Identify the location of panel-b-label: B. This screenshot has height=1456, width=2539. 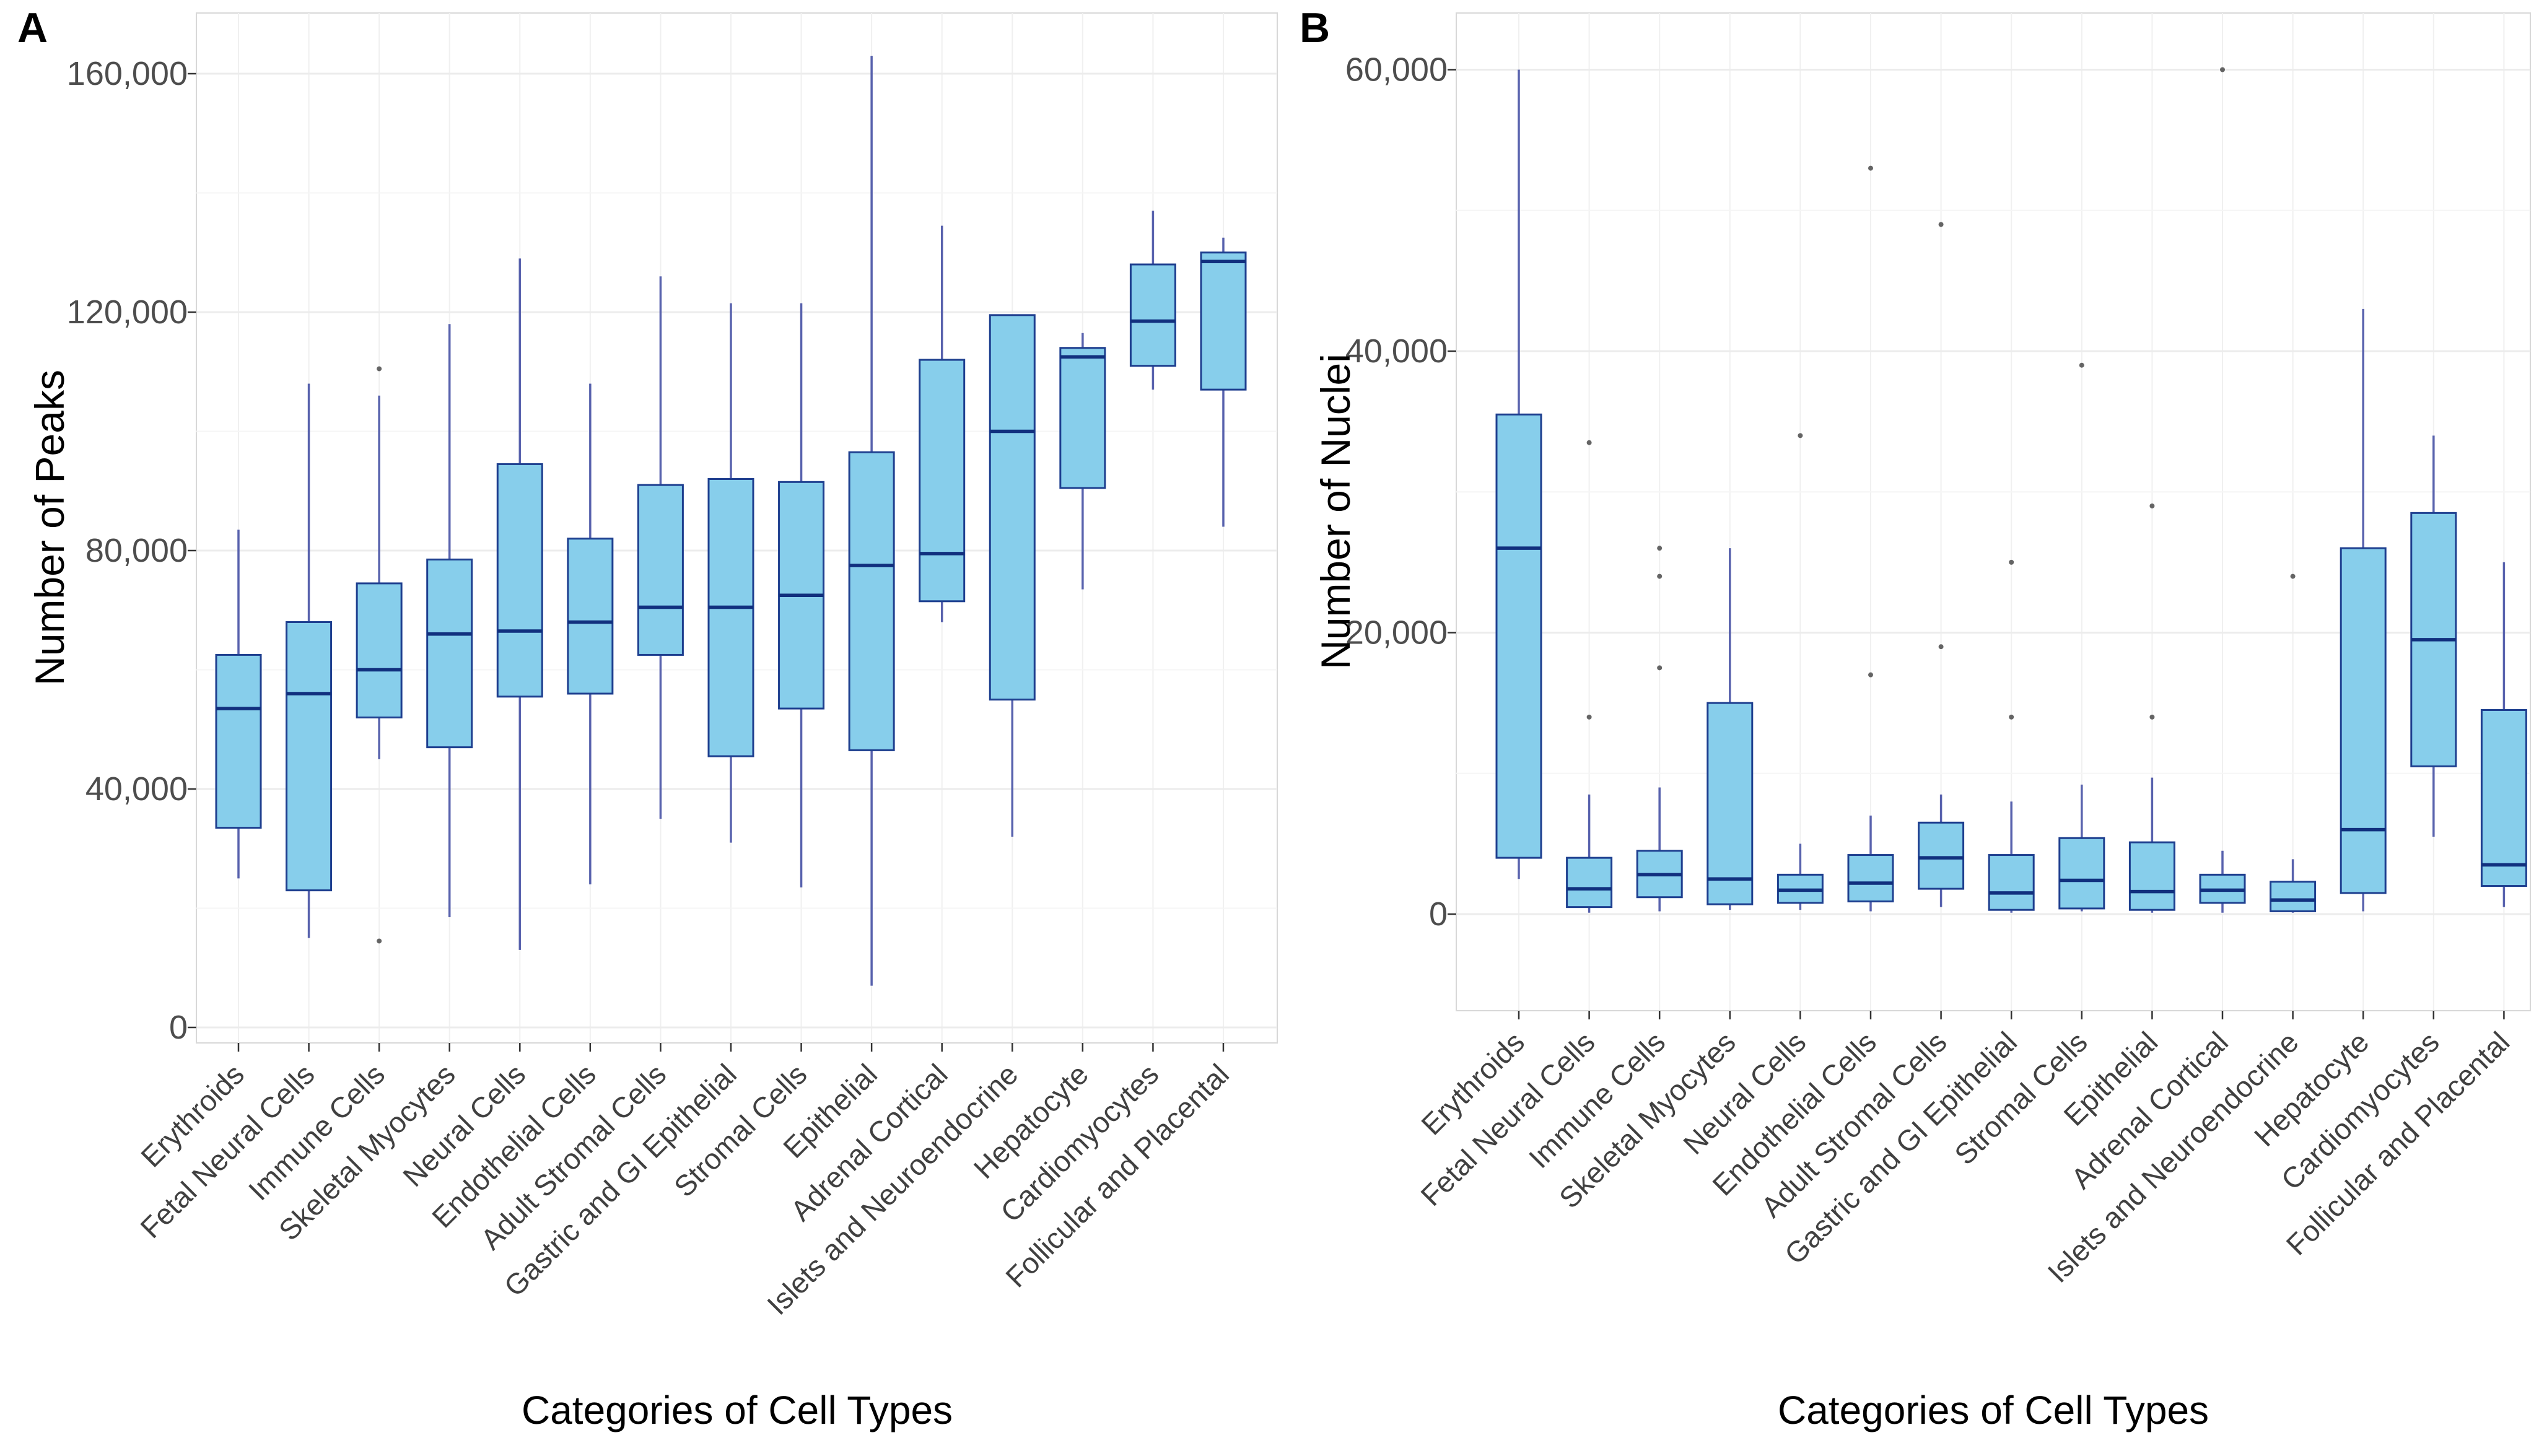
(1316, 28).